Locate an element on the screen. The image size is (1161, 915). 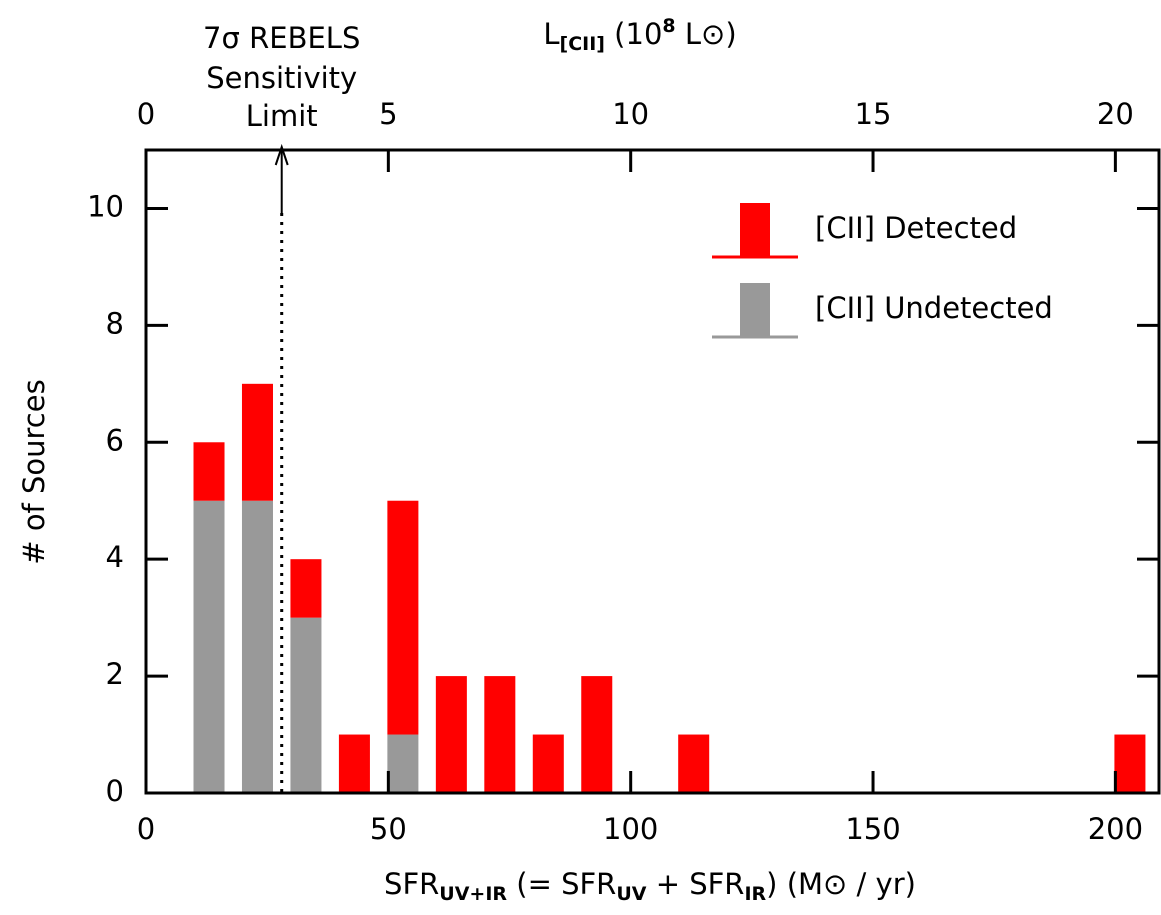
limit-arrowhead is located at coordinates (281, 154).